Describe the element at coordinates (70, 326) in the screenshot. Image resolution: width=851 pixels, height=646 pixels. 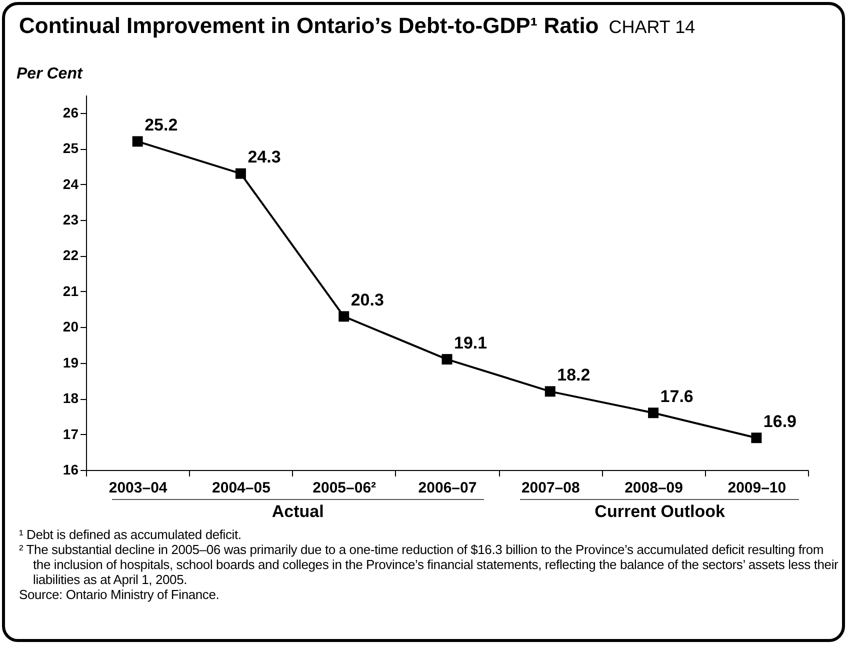
I see `y-tick-label: 20` at that location.